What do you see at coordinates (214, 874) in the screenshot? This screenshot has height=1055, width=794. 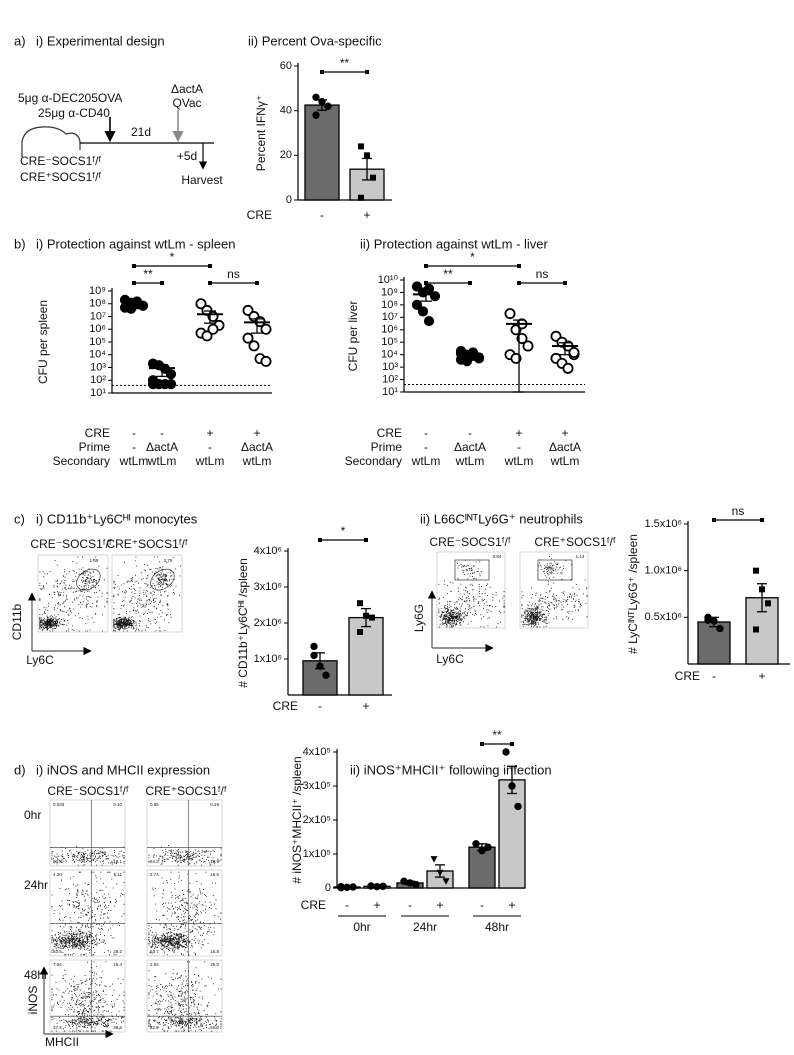 I see `quadrant-value: 16.5` at bounding box center [214, 874].